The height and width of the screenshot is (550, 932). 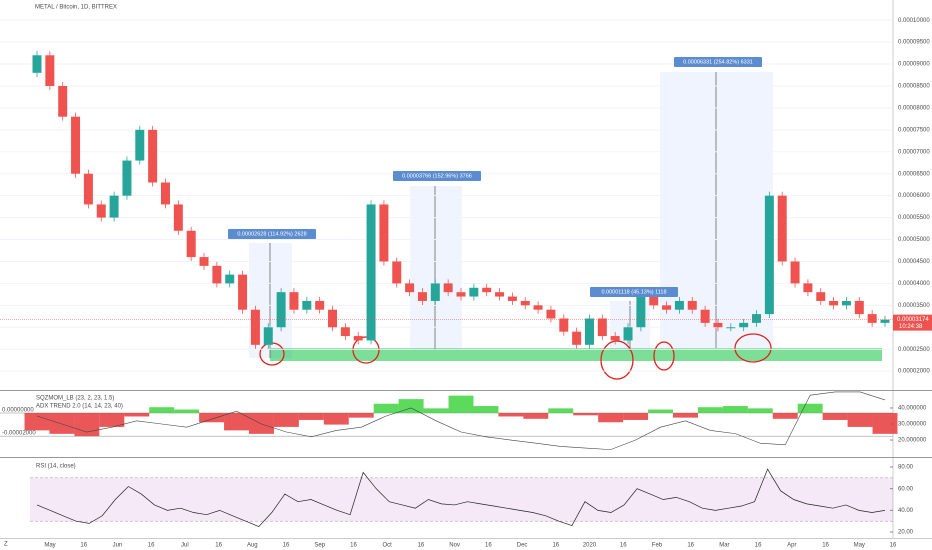 I want to click on measure-label: 0.00001118 (45.13%) 1118, so click(x=633, y=292).